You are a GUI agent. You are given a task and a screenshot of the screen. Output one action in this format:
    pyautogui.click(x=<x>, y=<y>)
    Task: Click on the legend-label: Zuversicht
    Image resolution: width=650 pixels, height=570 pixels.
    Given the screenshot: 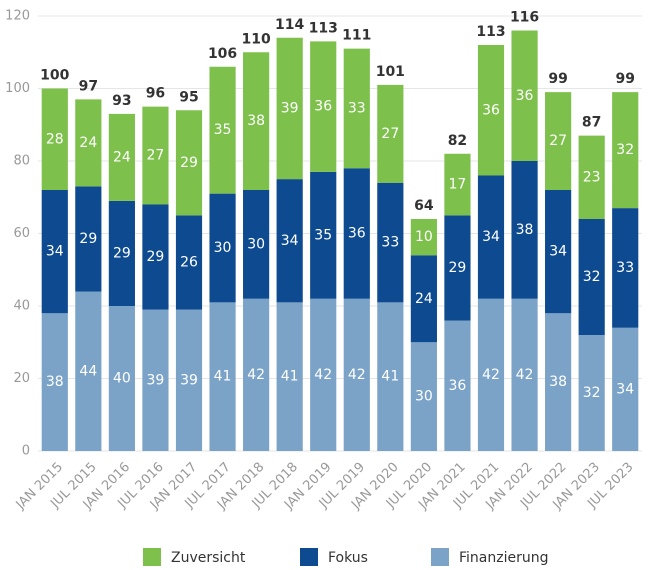 What is the action you would take?
    pyautogui.click(x=208, y=558)
    